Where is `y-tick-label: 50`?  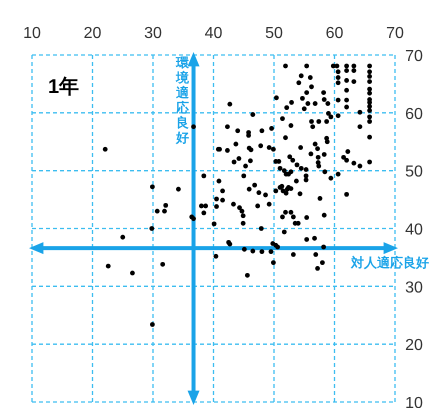
y-tick-label: 50 is located at coordinates (414, 172).